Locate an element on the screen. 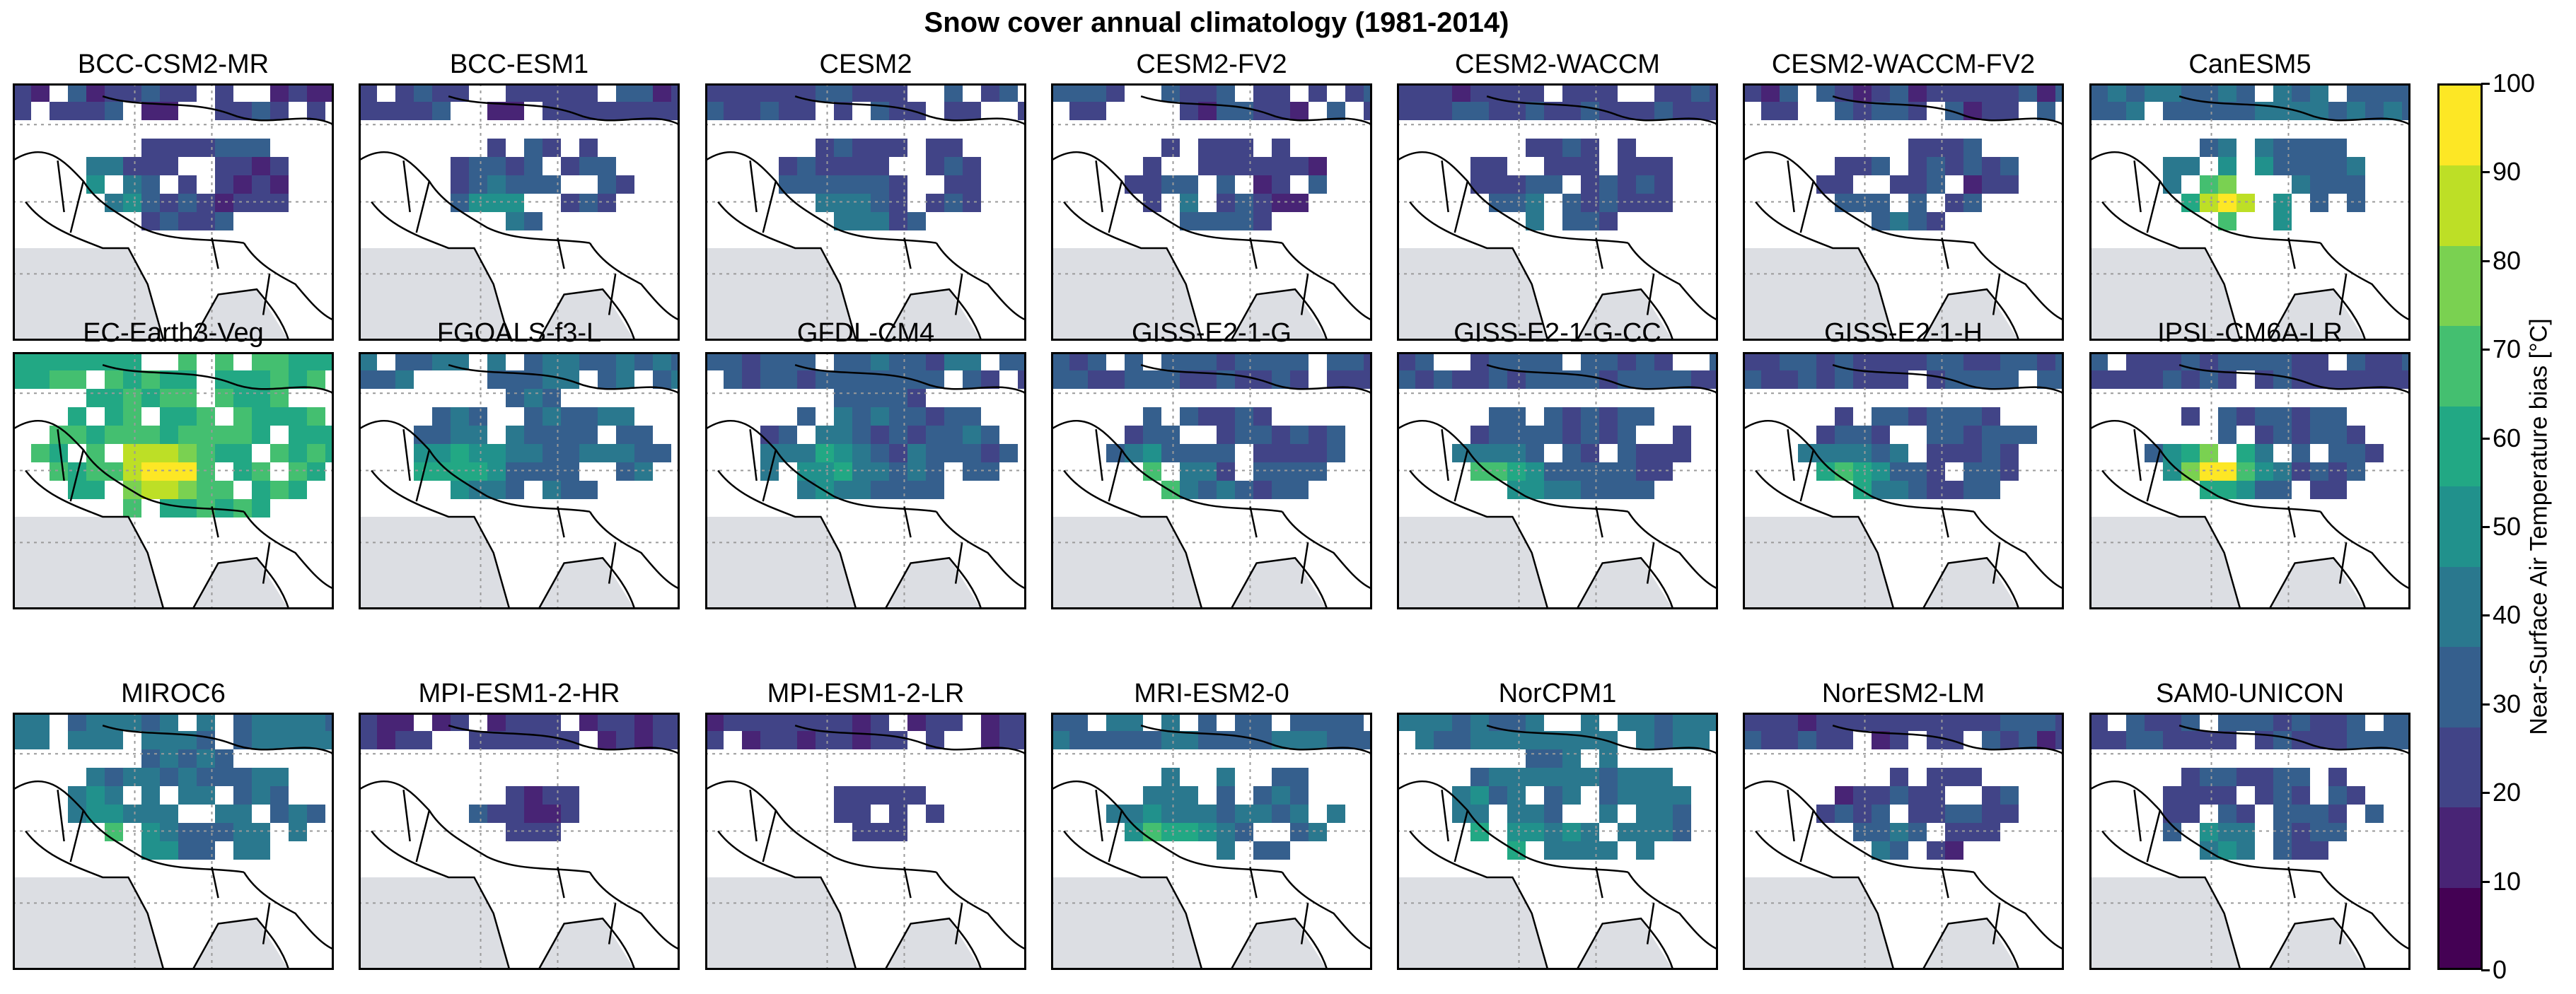 The width and height of the screenshot is (2576, 994). colorbar-tick-label: 80 is located at coordinates (2507, 260).